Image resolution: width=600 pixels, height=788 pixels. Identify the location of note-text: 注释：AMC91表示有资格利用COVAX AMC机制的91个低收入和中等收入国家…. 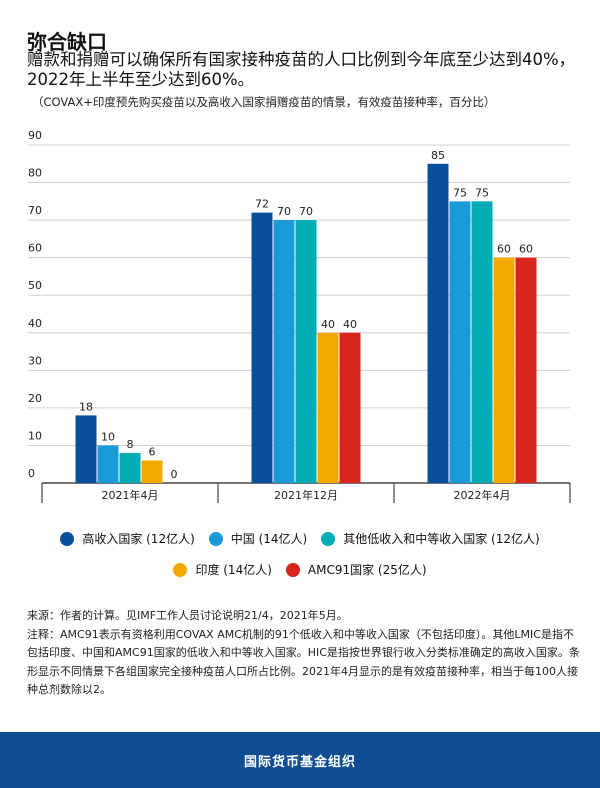
(303, 662).